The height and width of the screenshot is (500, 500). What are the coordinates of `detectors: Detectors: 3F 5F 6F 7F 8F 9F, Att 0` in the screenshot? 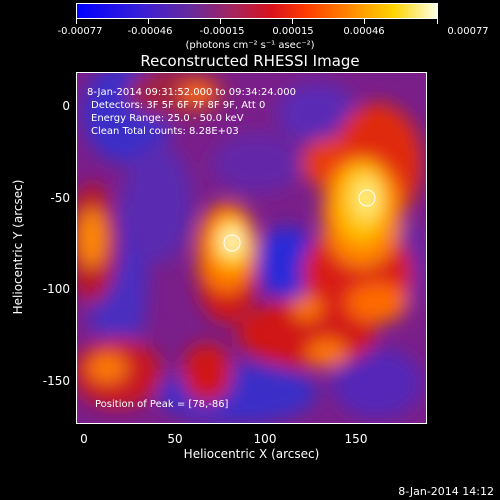 It's located at (178, 105).